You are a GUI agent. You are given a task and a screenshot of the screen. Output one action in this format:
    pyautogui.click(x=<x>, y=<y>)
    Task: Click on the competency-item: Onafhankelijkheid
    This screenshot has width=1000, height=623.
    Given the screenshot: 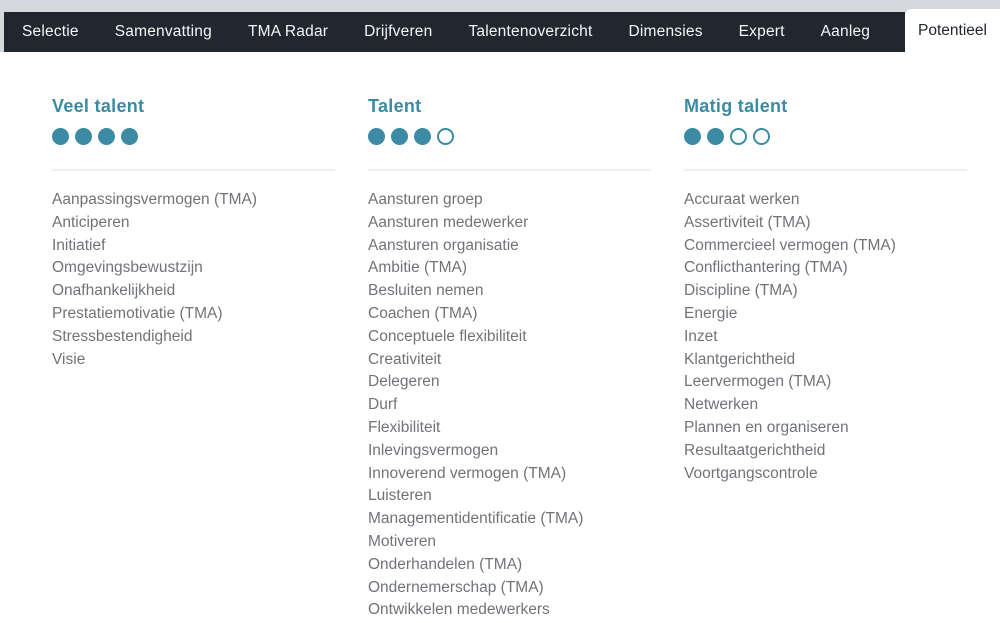 What is the action you would take?
    pyautogui.click(x=114, y=291)
    